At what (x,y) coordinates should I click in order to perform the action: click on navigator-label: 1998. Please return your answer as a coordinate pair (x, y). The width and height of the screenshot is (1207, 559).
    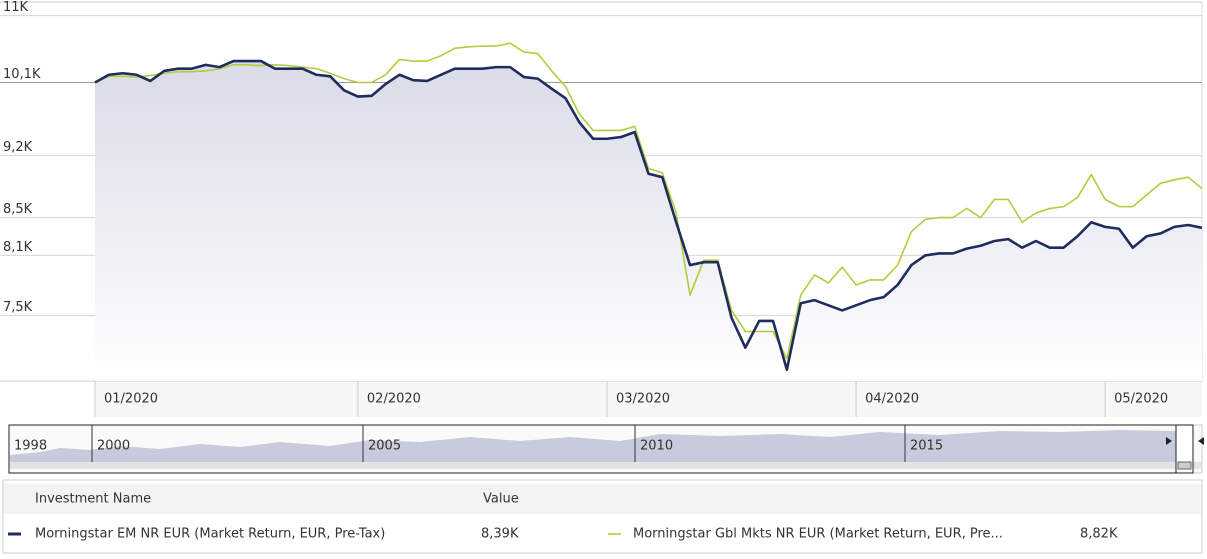
    Looking at the image, I should click on (30, 446).